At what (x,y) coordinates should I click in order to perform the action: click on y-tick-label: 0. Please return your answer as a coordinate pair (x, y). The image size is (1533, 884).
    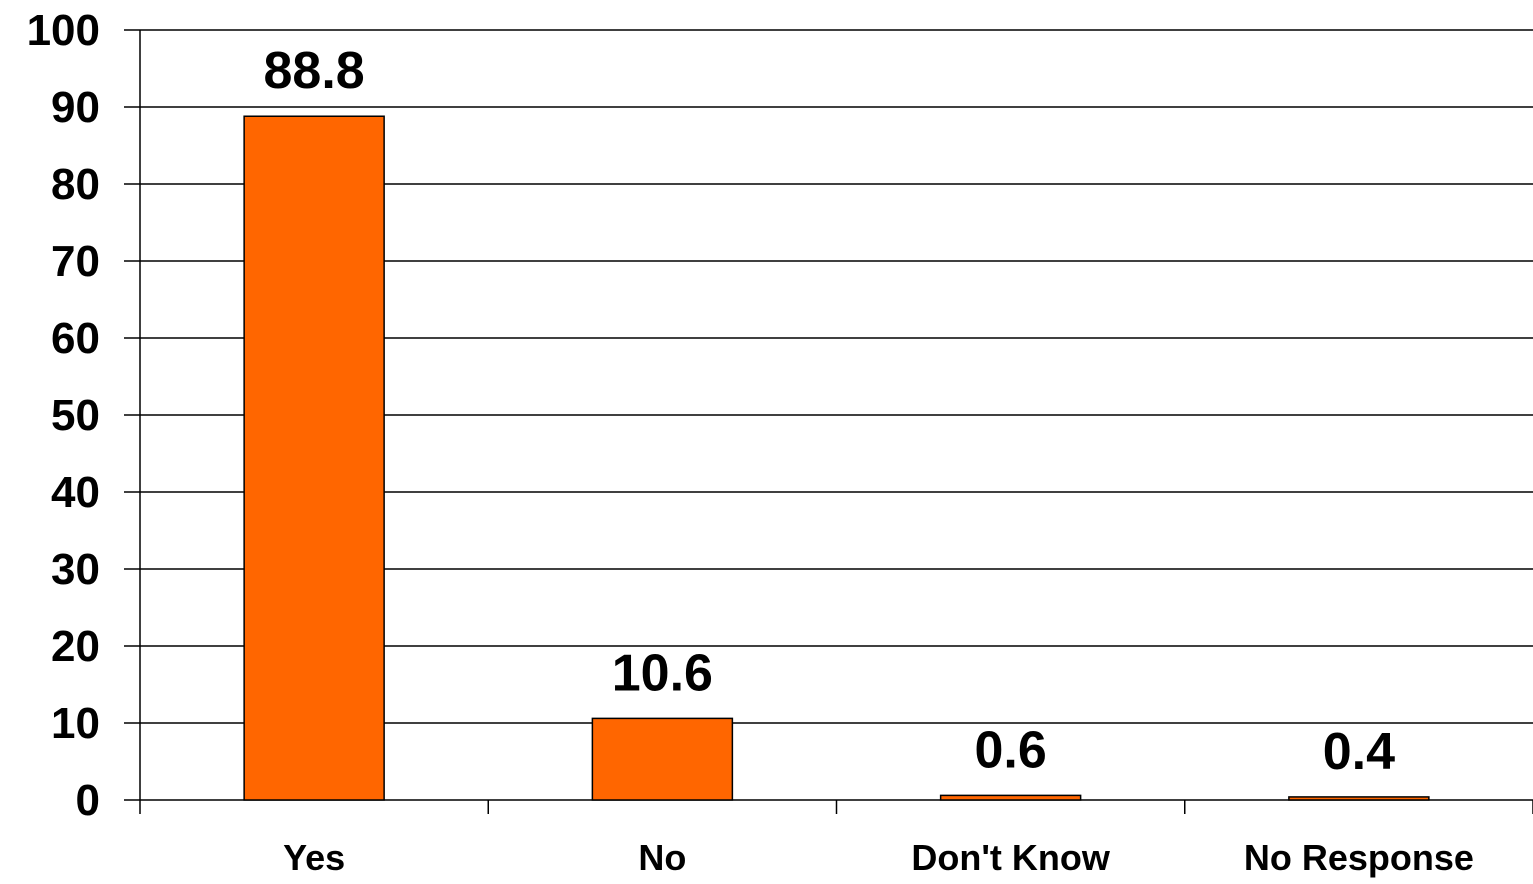
    Looking at the image, I should click on (88, 800).